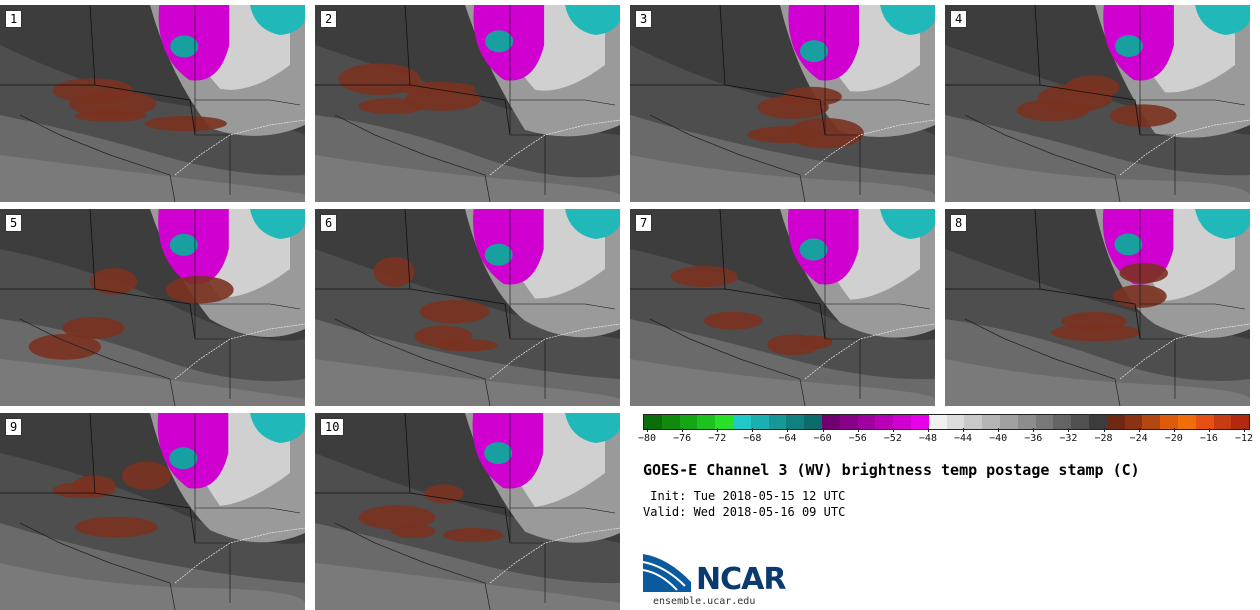  Describe the element at coordinates (14, 19) in the screenshot. I see `panel-number: 1` at that location.